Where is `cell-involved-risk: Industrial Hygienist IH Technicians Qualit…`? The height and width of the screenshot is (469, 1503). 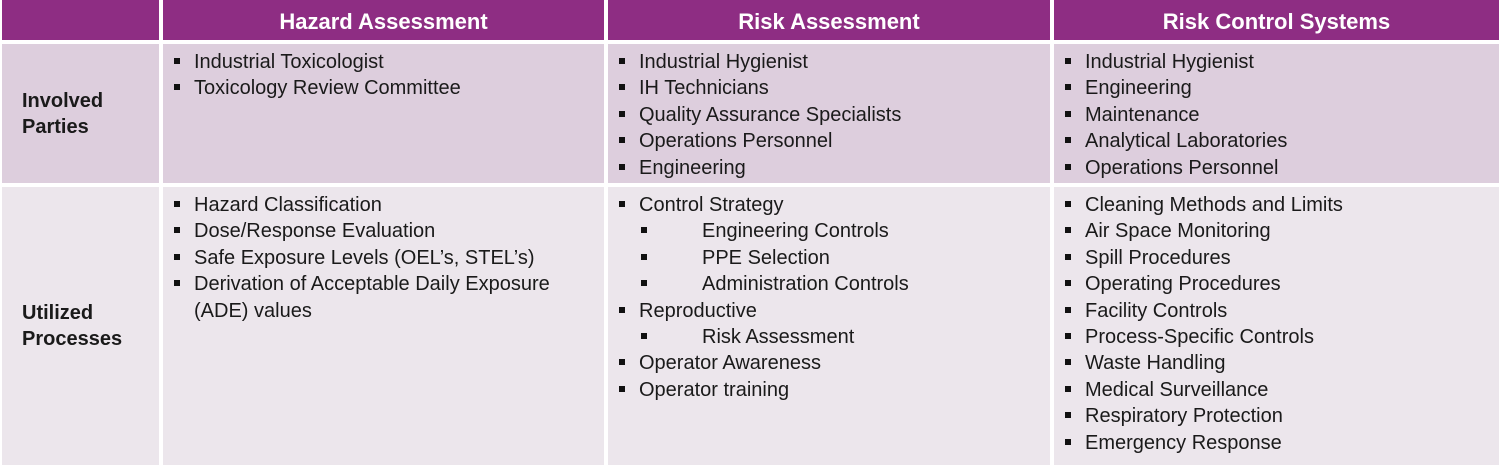 cell-involved-risk: Industrial Hygienist IH Technicians Qualit… is located at coordinates (829, 113).